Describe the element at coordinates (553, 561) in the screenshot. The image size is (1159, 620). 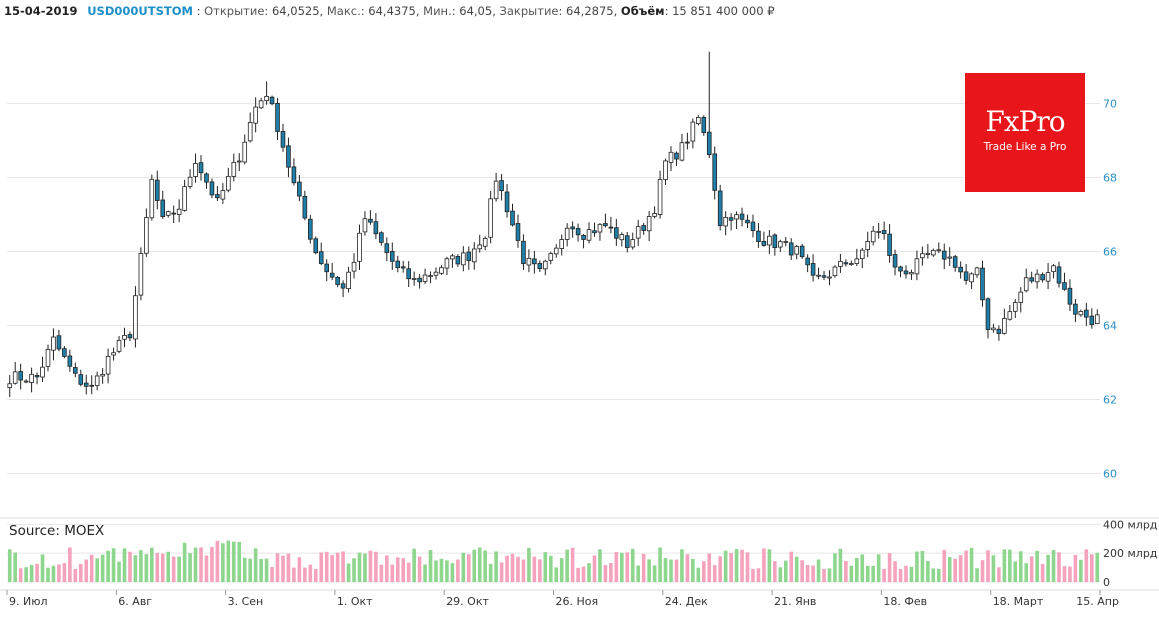
I see `volume-layer` at that location.